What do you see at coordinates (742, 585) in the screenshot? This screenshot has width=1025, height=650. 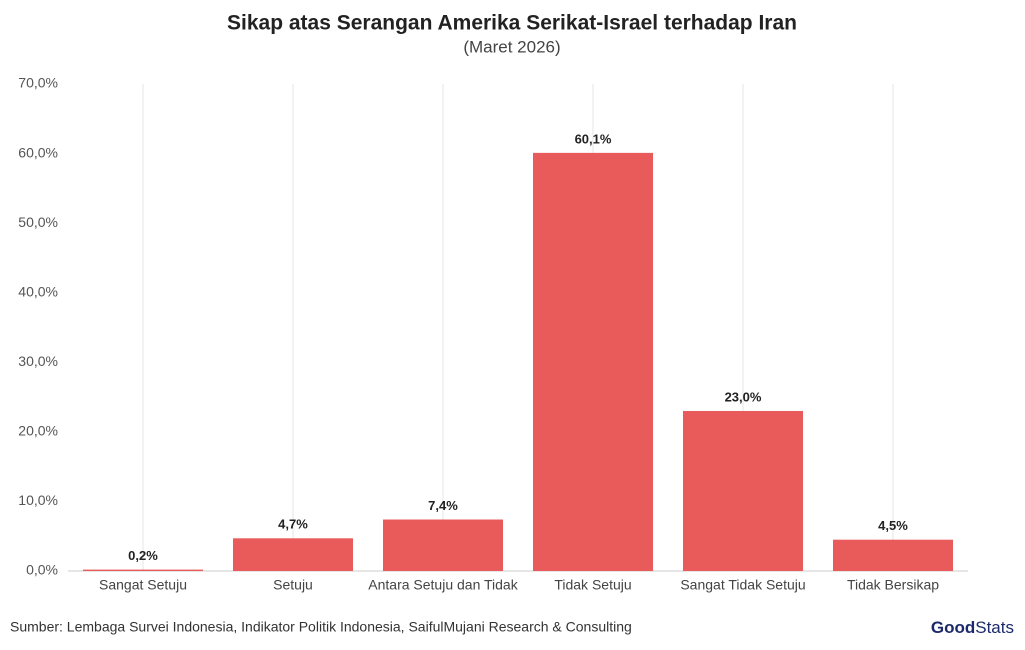 I see `x-tick-label: Sangat Tidak Setuju` at bounding box center [742, 585].